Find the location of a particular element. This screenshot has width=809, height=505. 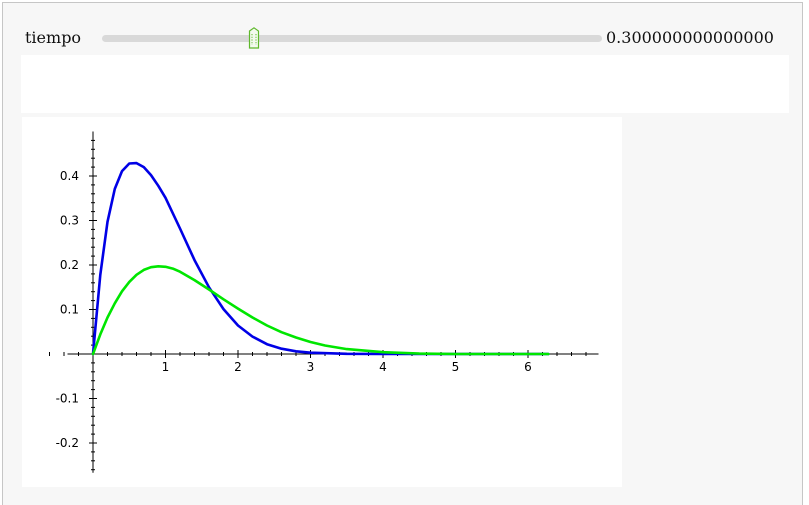

slider-label: tiempo is located at coordinates (53, 37).